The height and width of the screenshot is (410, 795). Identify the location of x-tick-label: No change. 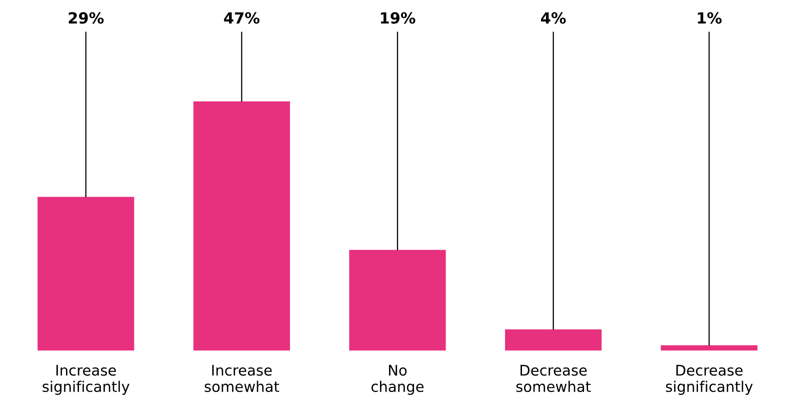
(397, 379).